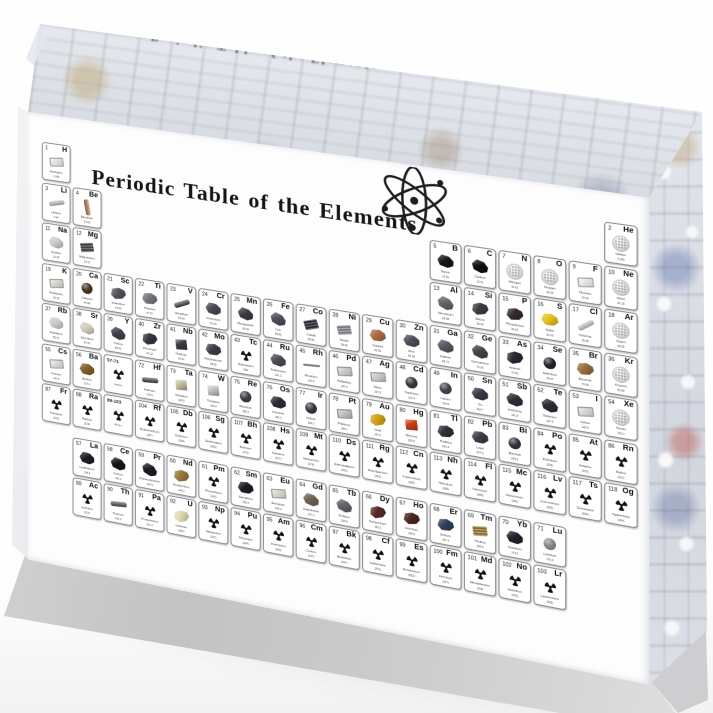 This screenshot has height=713, width=713. What do you see at coordinates (173, 289) in the screenshot?
I see `atomic-number: 23` at bounding box center [173, 289].